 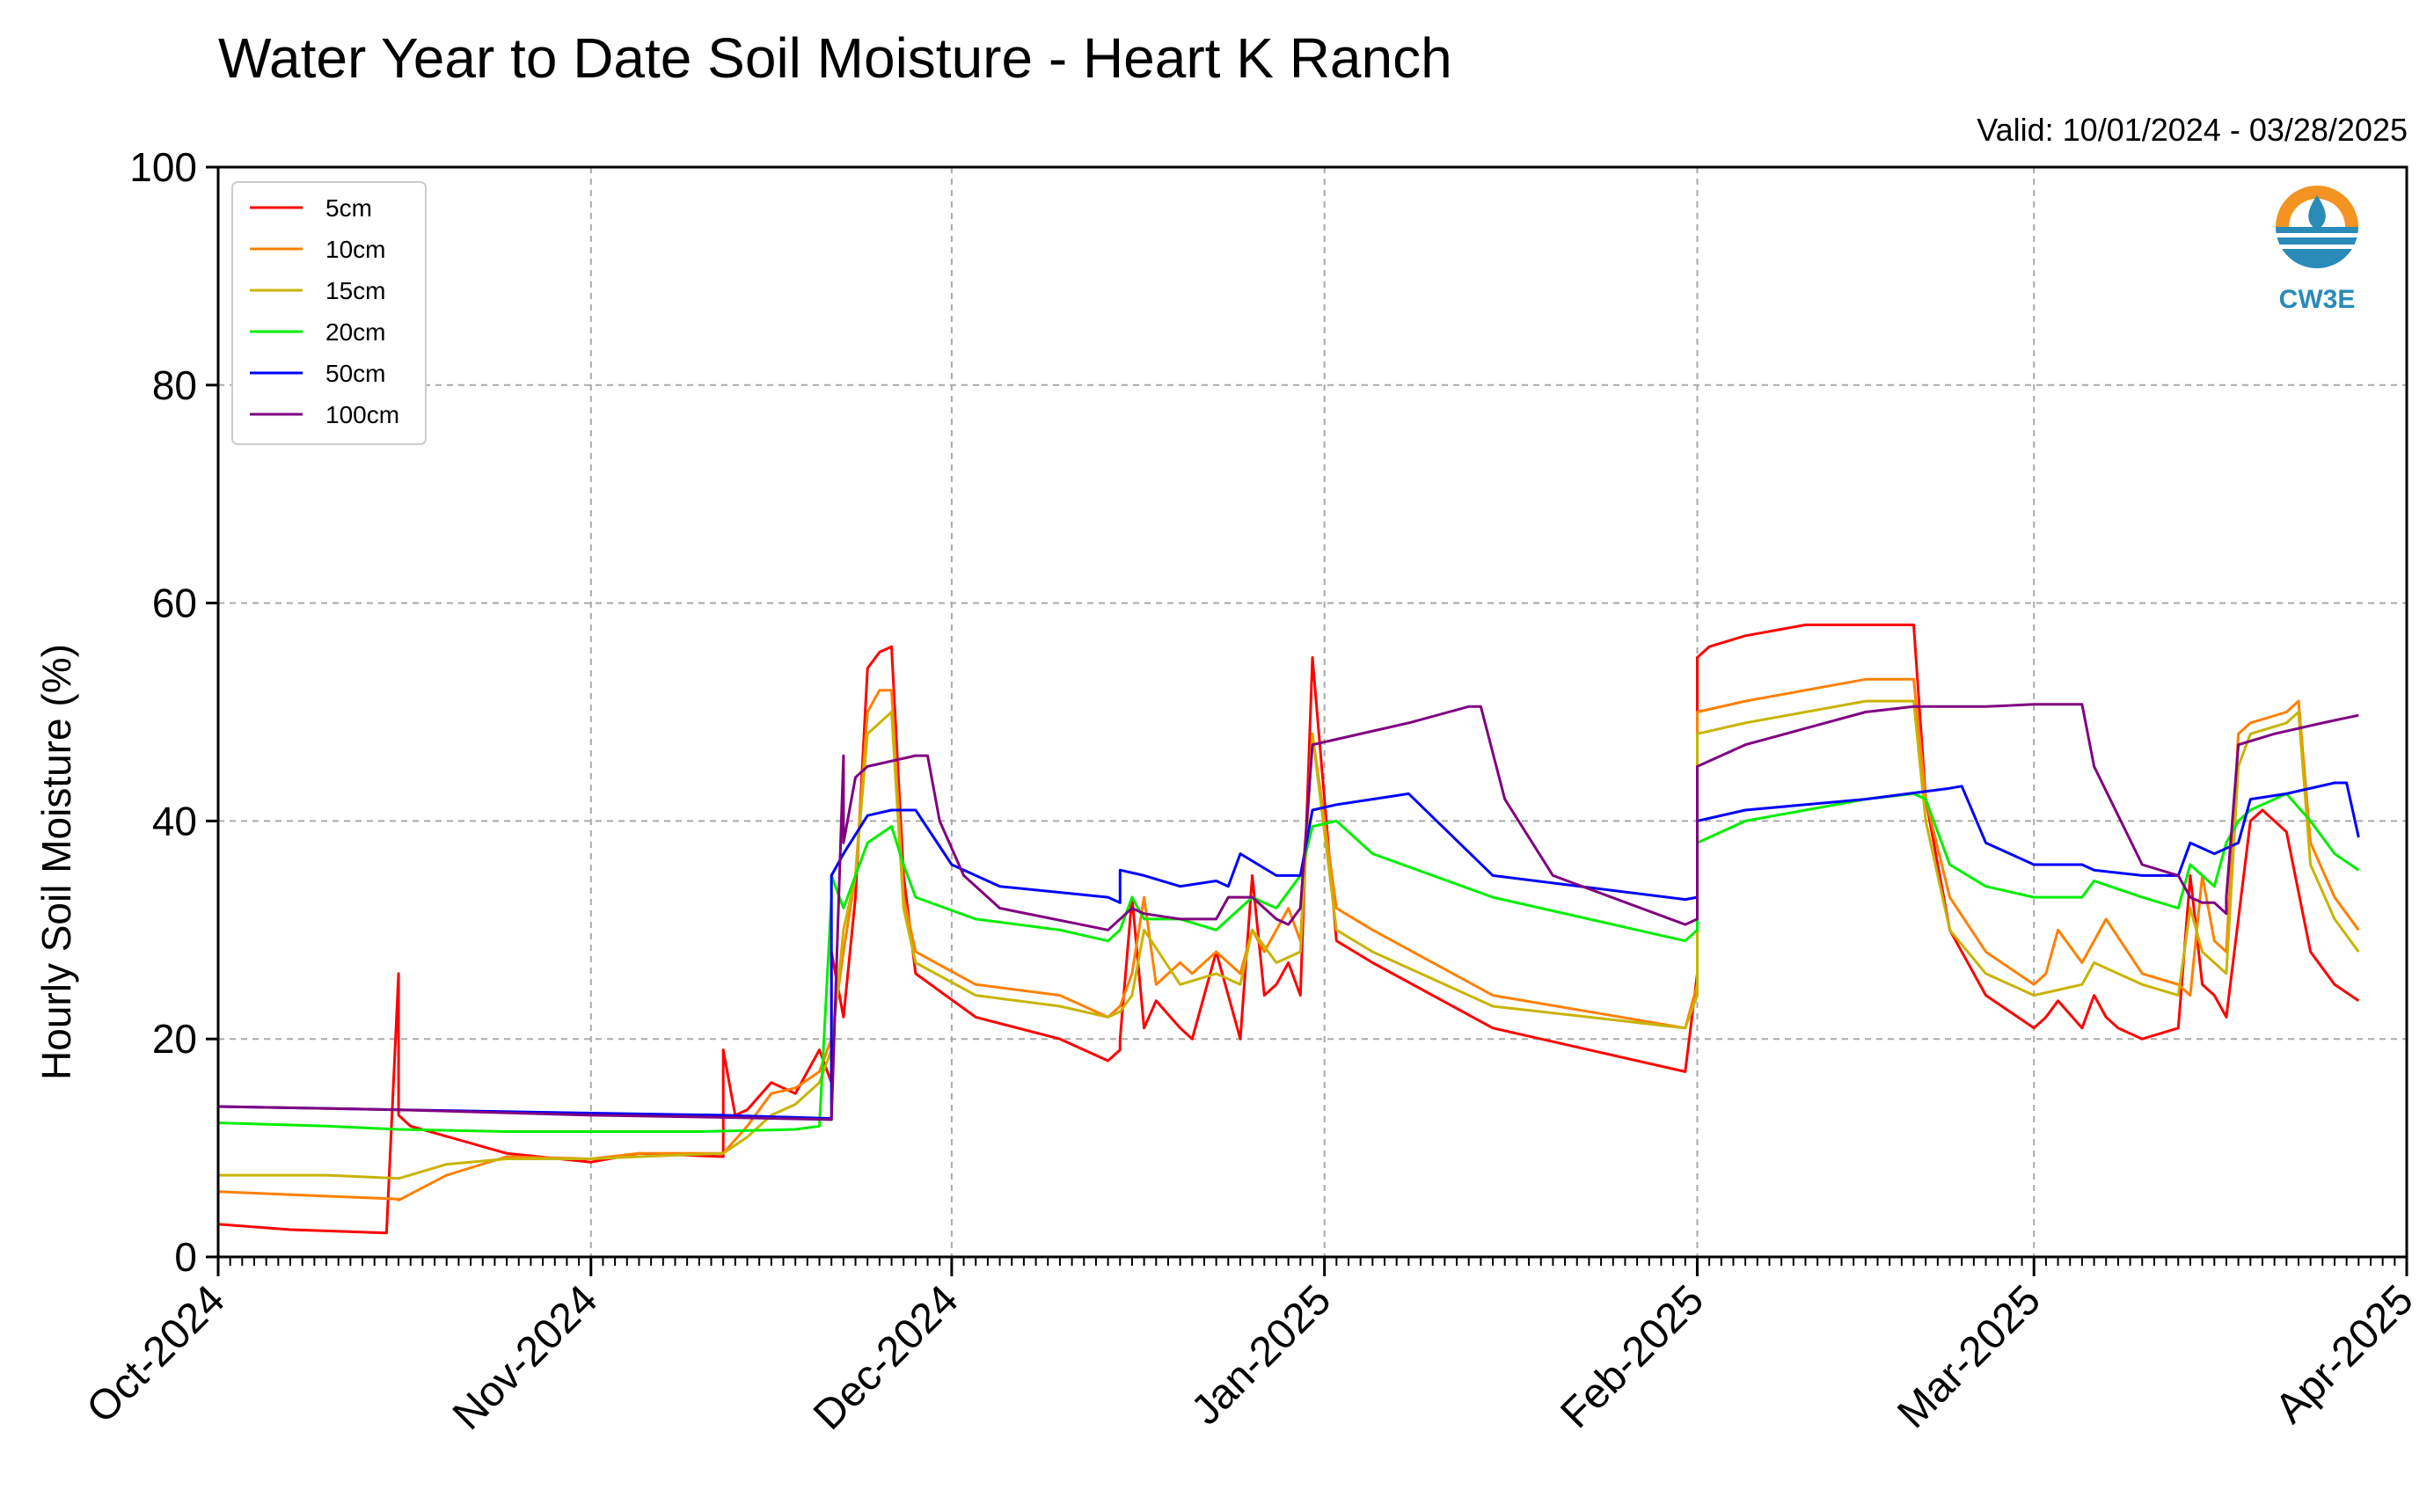 I want to click on x-tick-label: Feb-2025, so click(x=1632, y=1356).